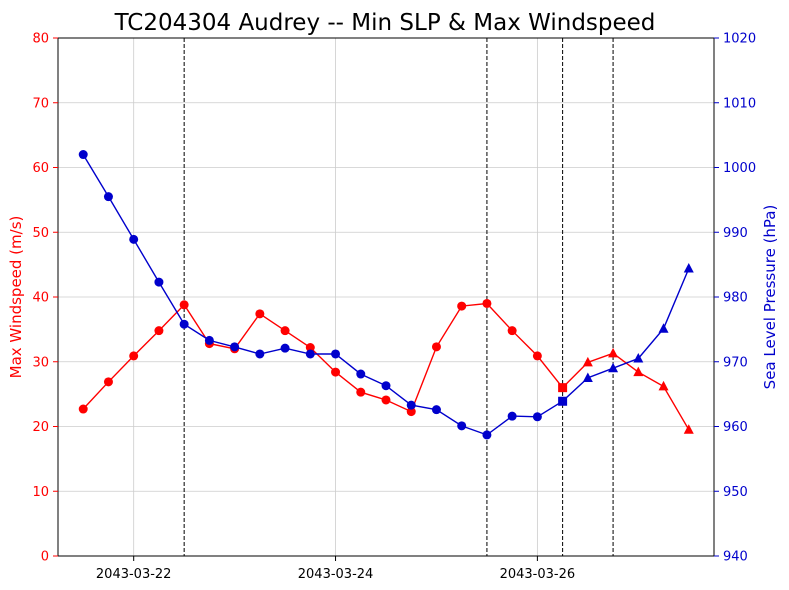 This screenshot has width=789, height=590. I want to click on y-right-tick-label: 1010, so click(739, 103).